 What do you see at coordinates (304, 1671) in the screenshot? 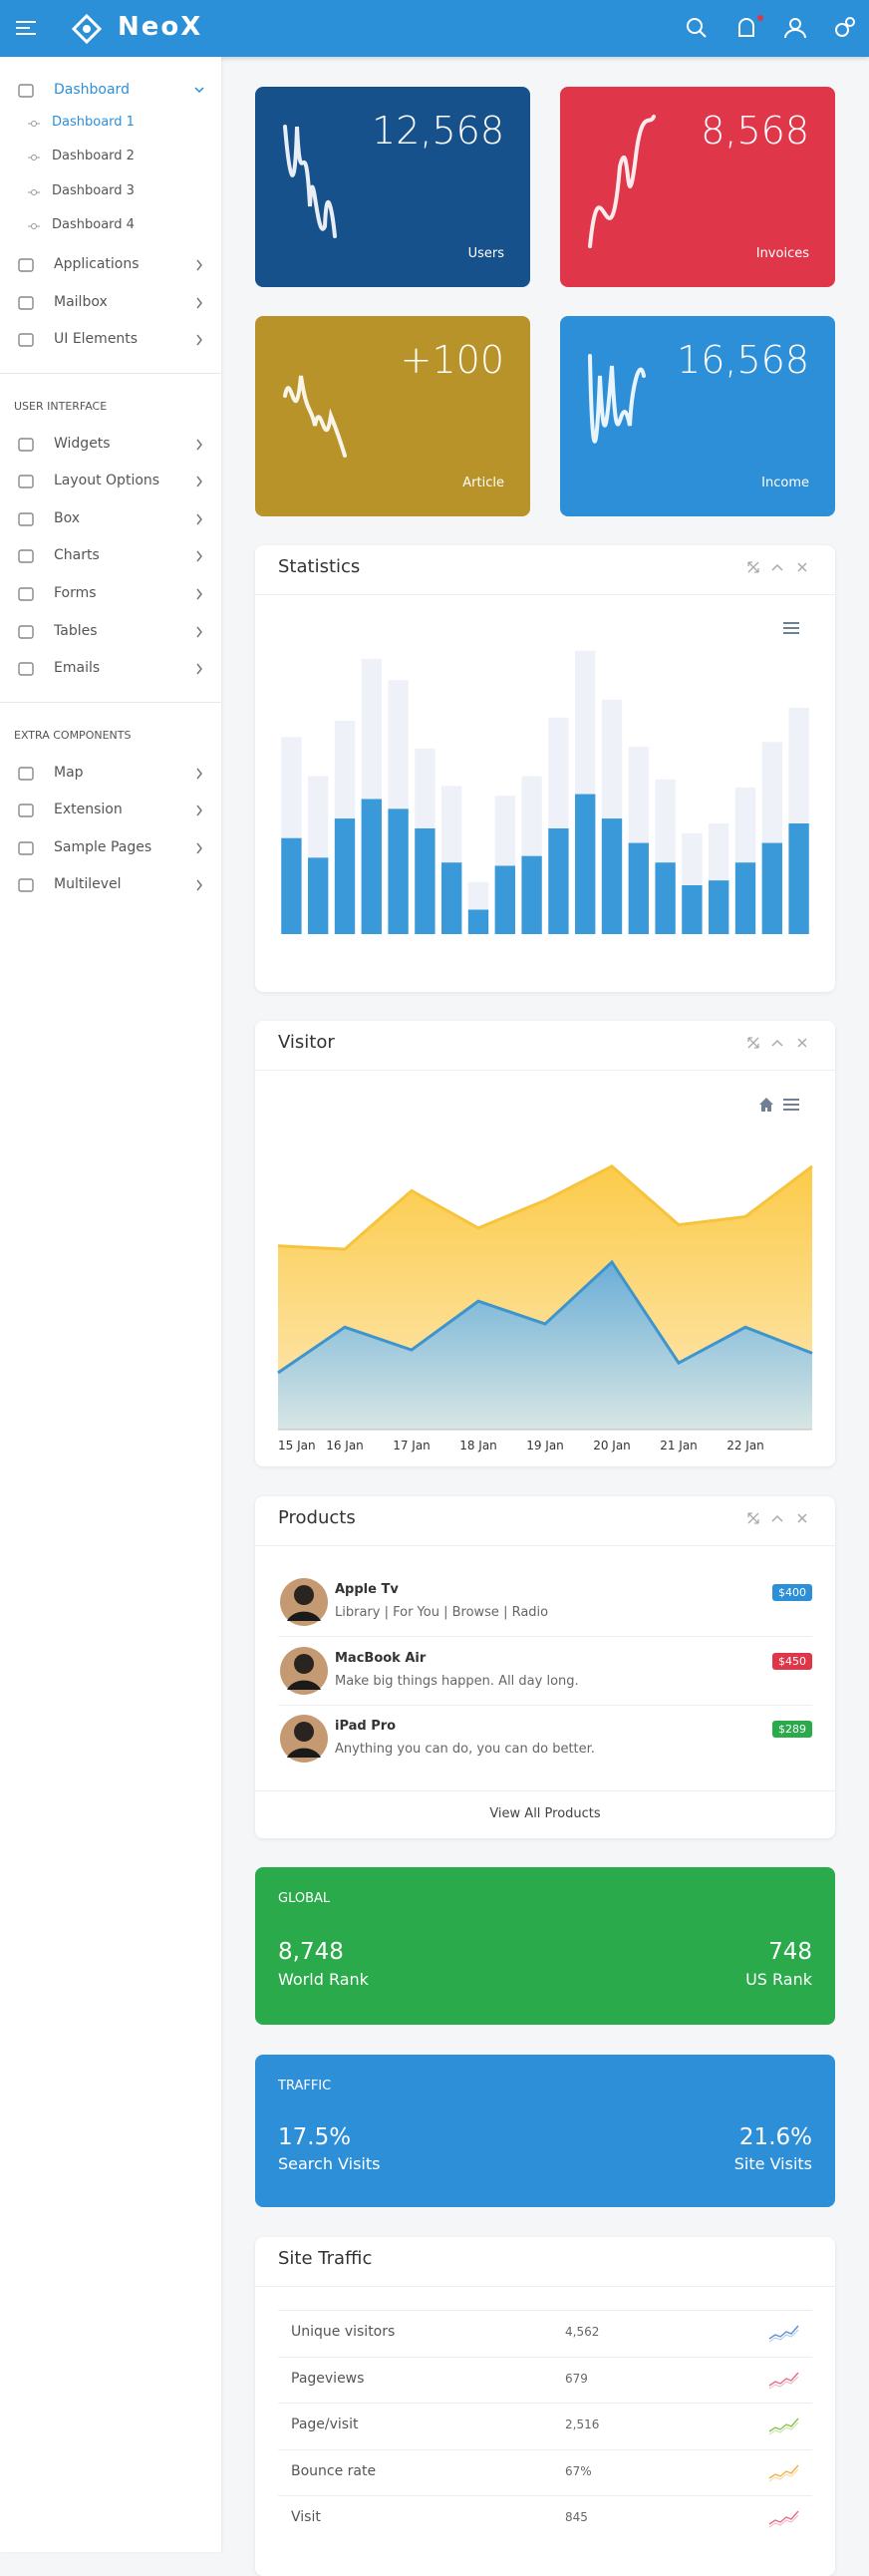
I see `avatar` at bounding box center [304, 1671].